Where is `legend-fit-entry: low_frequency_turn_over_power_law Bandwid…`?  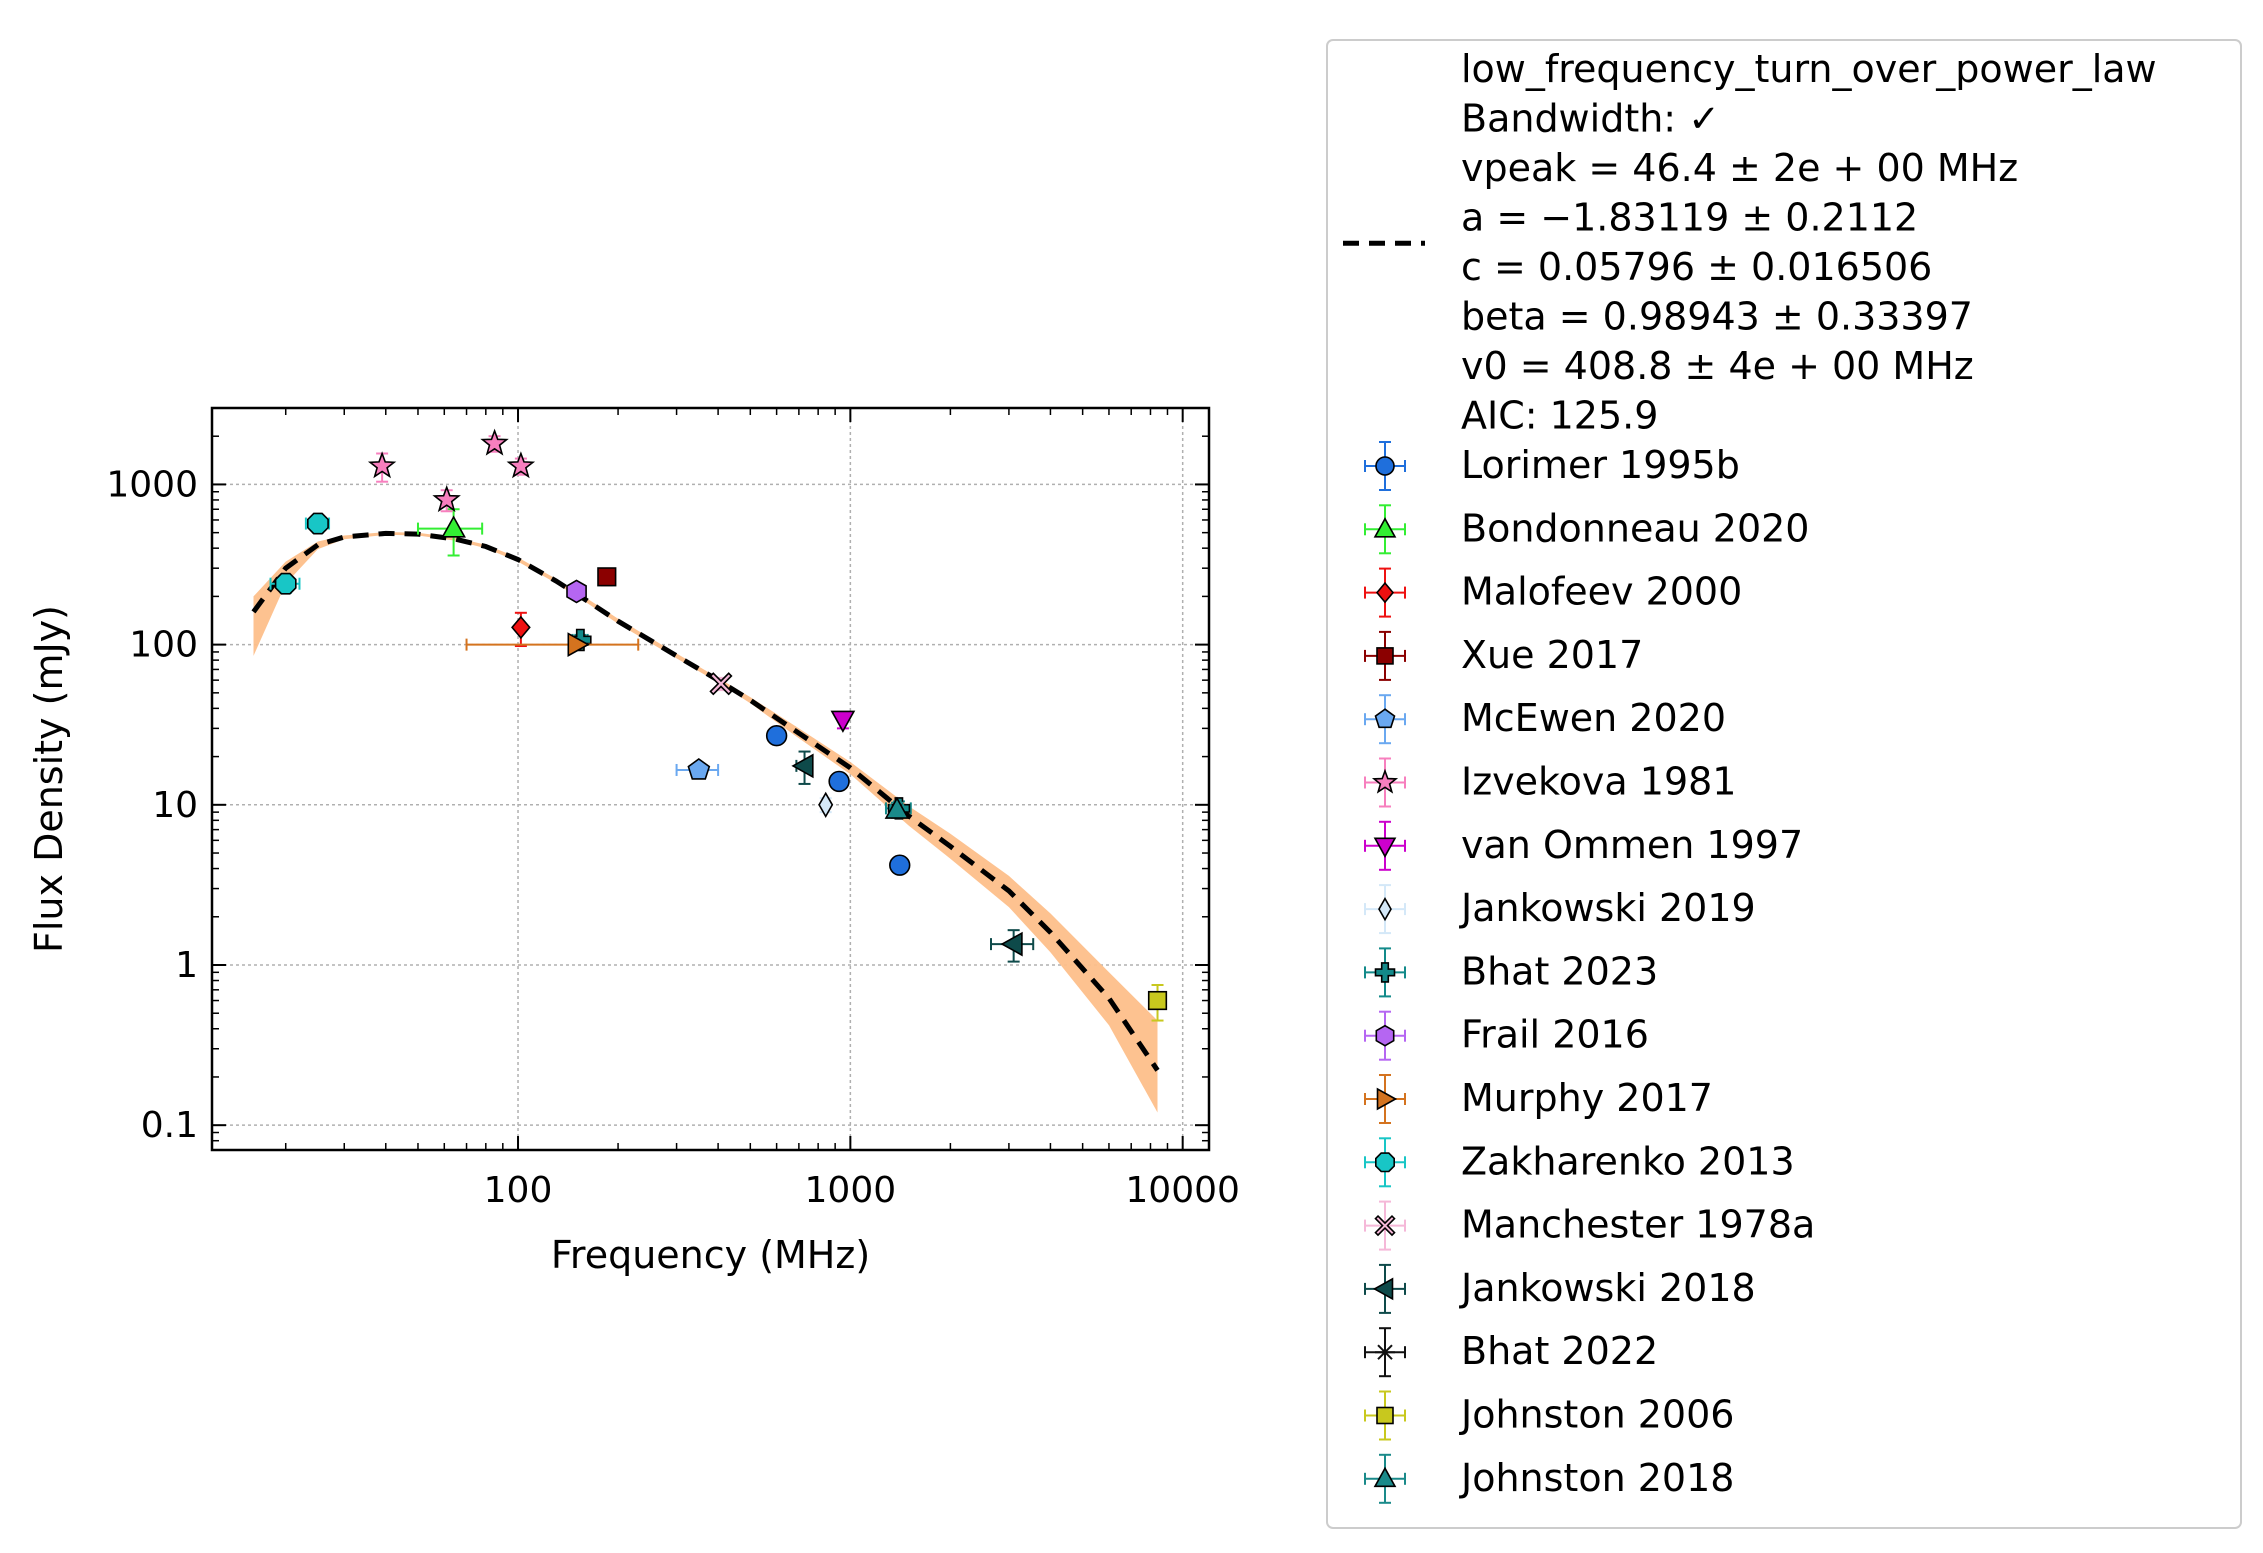 legend-fit-entry: low_frequency_turn_over_power_law Bandwid… is located at coordinates (1750, 242).